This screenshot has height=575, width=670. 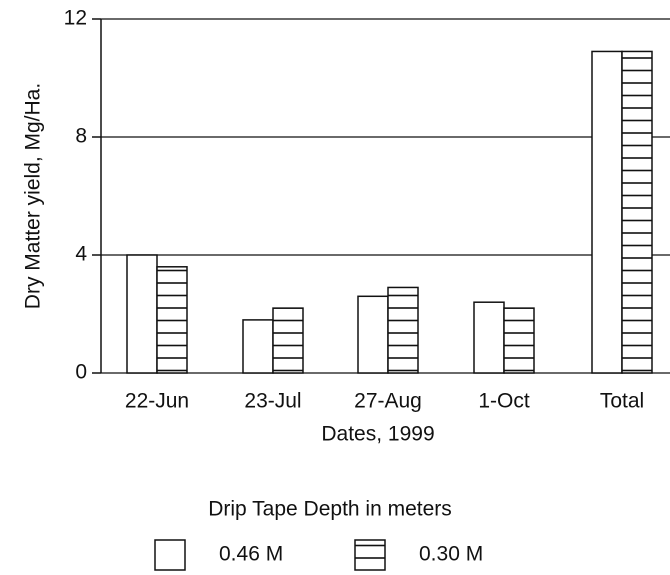 I want to click on x-tick-label: 27-Aug, so click(x=388, y=401).